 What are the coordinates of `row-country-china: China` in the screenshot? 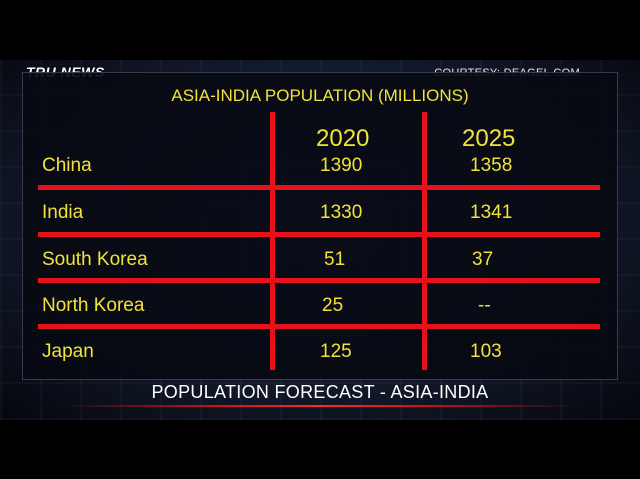 It's located at (67, 165).